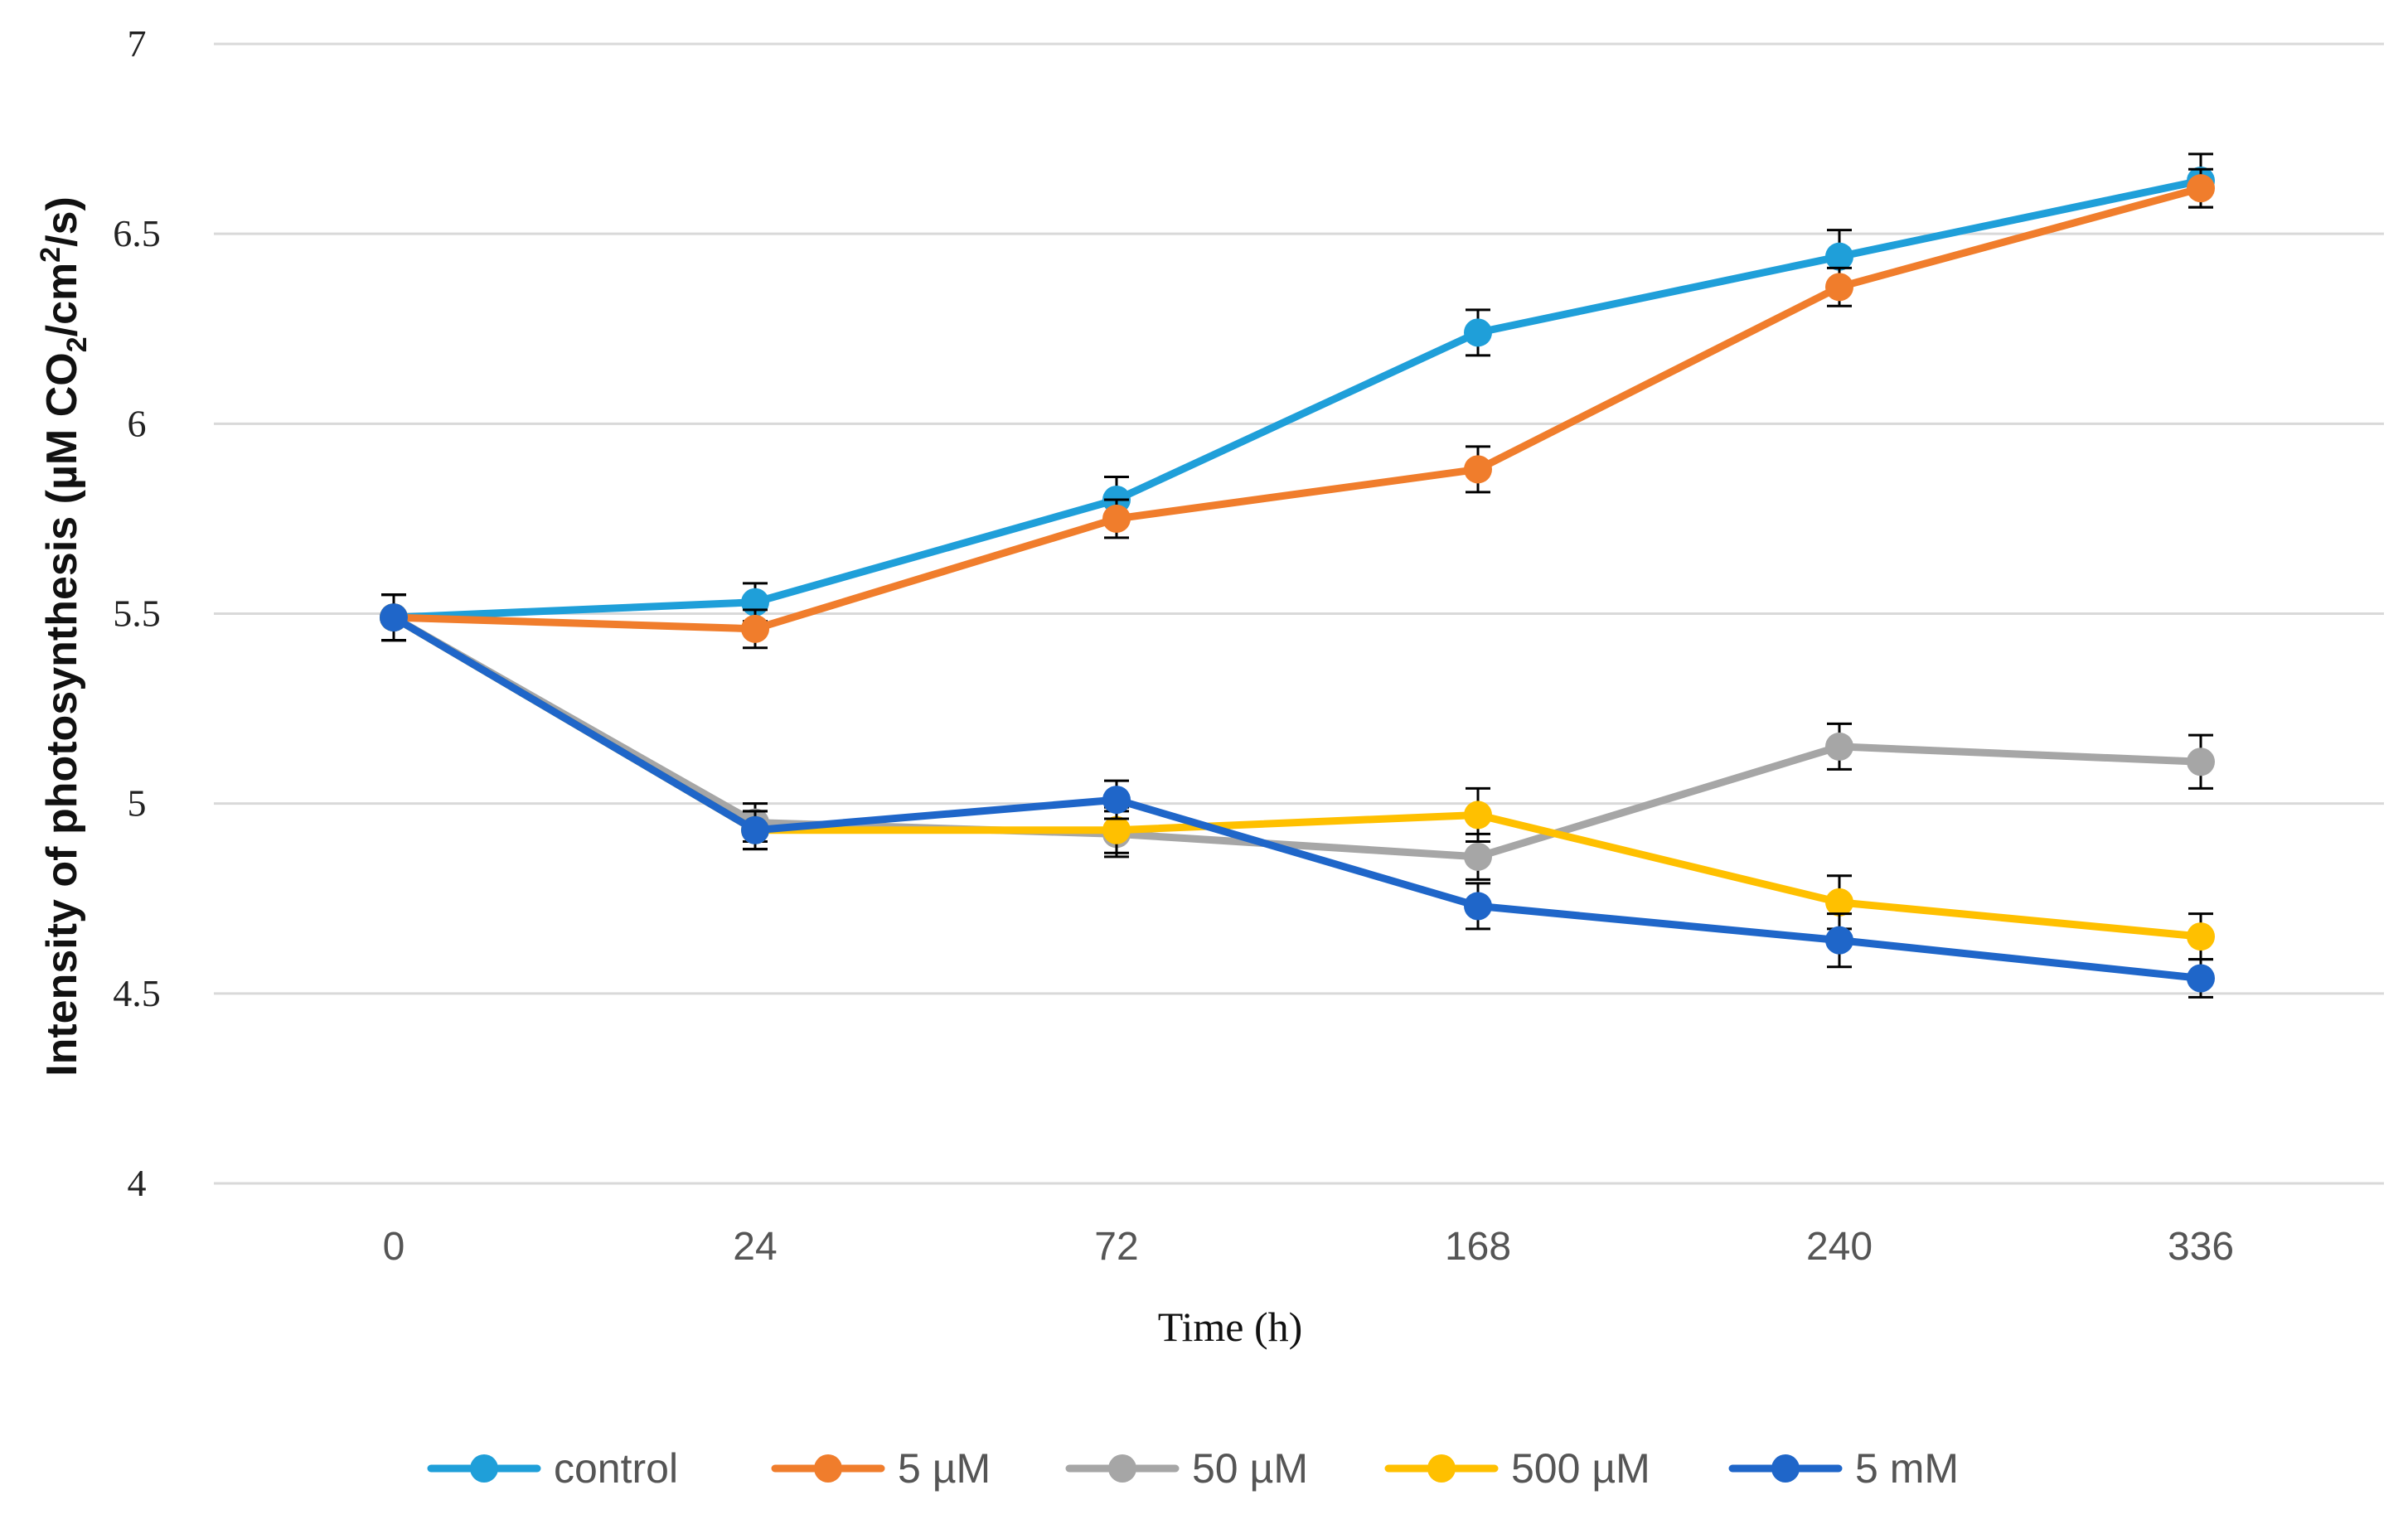  I want to click on legend-item: 5 mM, so click(1843, 1468).